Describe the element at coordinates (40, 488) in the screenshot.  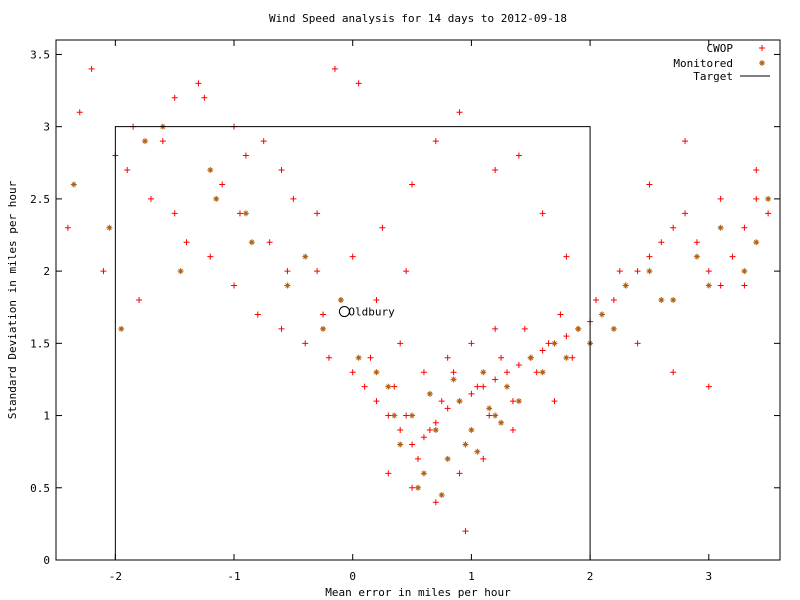
I see `y-tick-label: 0.5` at that location.